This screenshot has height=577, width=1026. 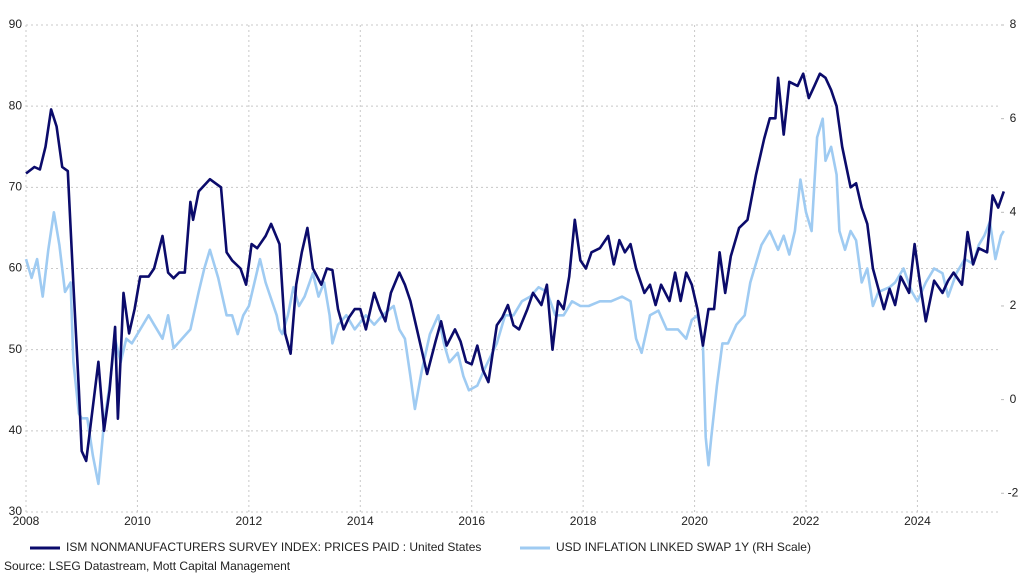 What do you see at coordinates (917, 521) in the screenshot?
I see `x-tick-label: 2024` at bounding box center [917, 521].